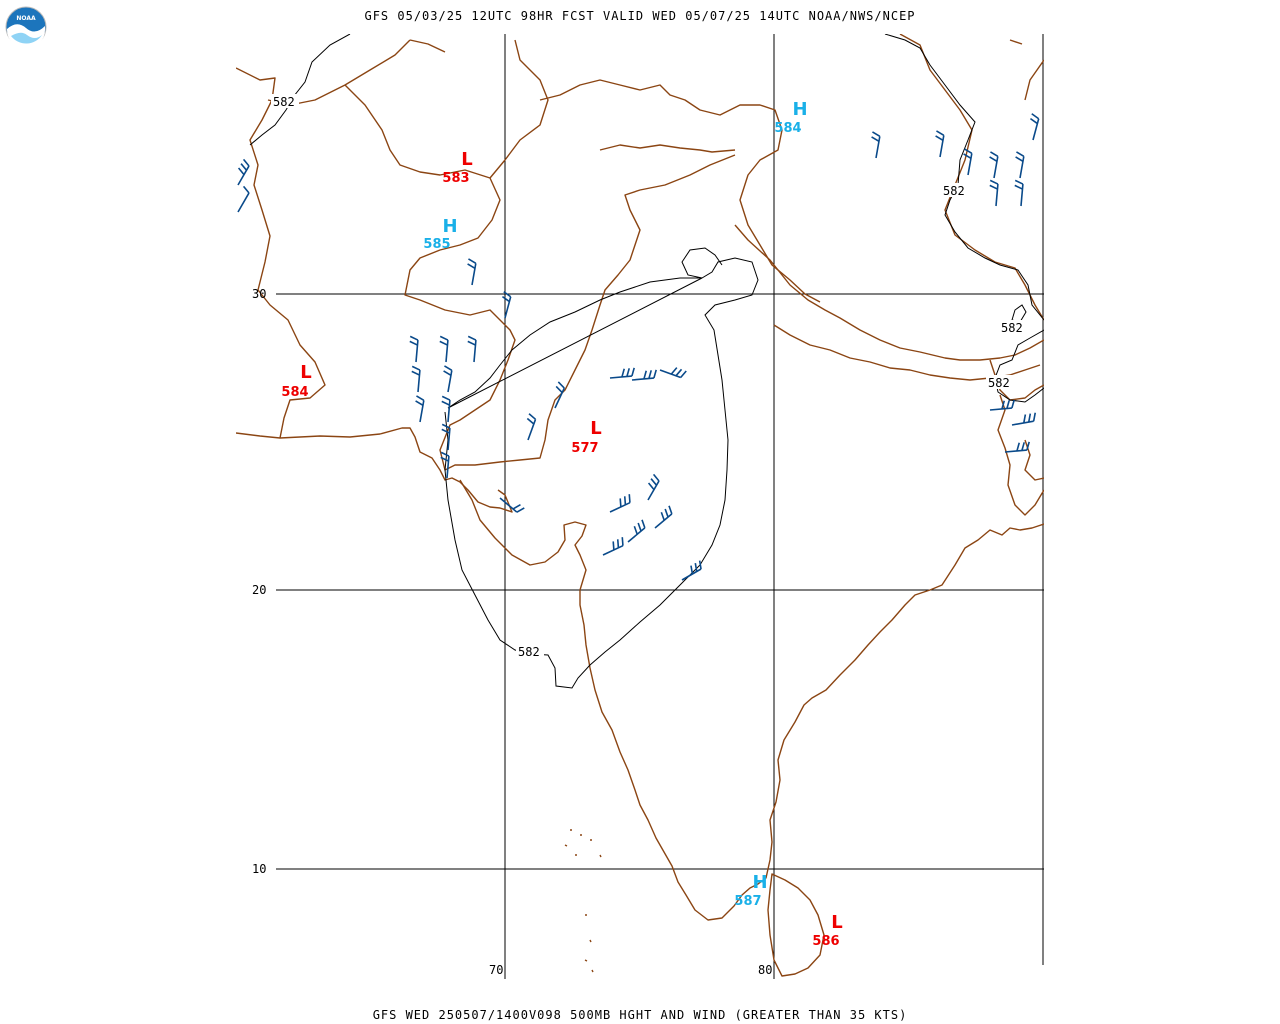 This screenshot has height=1024, width=1280. What do you see at coordinates (750, 890) in the screenshot?
I see `high-center: H 587` at bounding box center [750, 890].